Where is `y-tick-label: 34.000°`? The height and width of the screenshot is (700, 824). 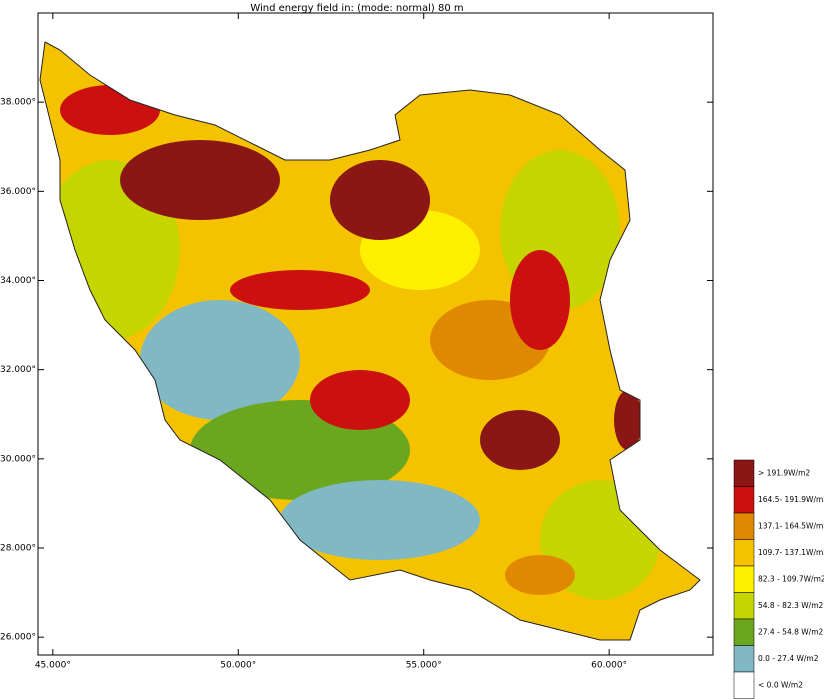
y-tick-label: 34.000° is located at coordinates (18, 281).